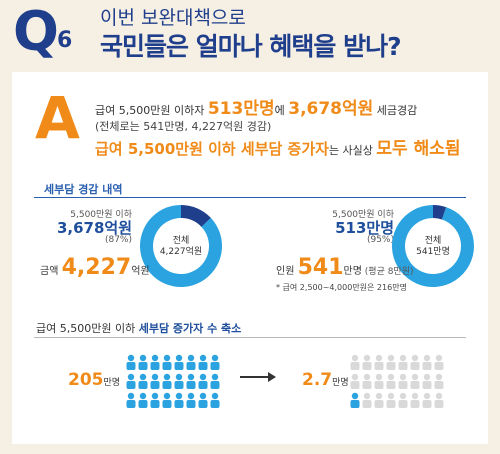 This screenshot has height=454, width=500. Describe the element at coordinates (380, 240) in the screenshot. I see `right-percent-label: (95%)` at that location.